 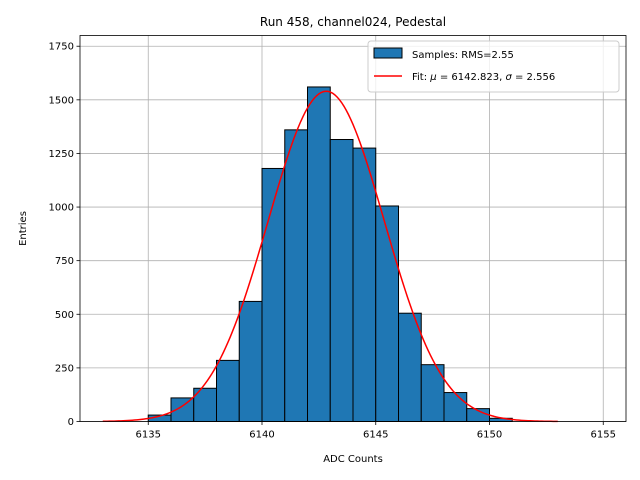 I want to click on y-tick-label: 250, so click(x=64, y=368).